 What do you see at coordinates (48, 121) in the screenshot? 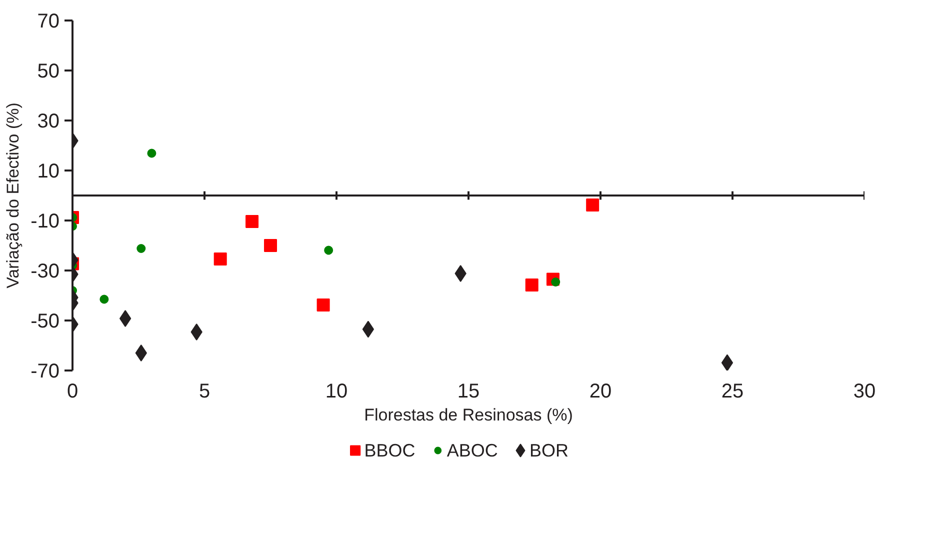
I see `y-tick-label: 30` at bounding box center [48, 121].